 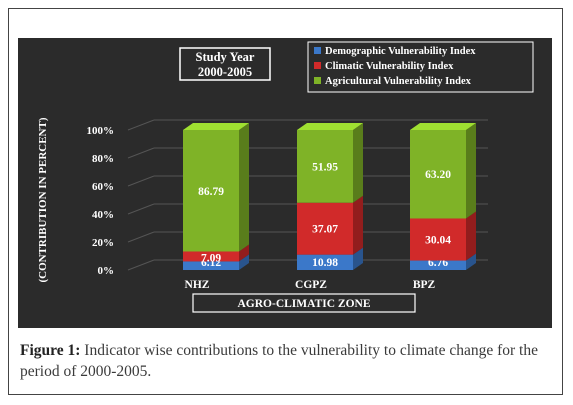 I want to click on x-axis-label: AGRO-CLIMATIC ZONE, so click(x=303, y=304).